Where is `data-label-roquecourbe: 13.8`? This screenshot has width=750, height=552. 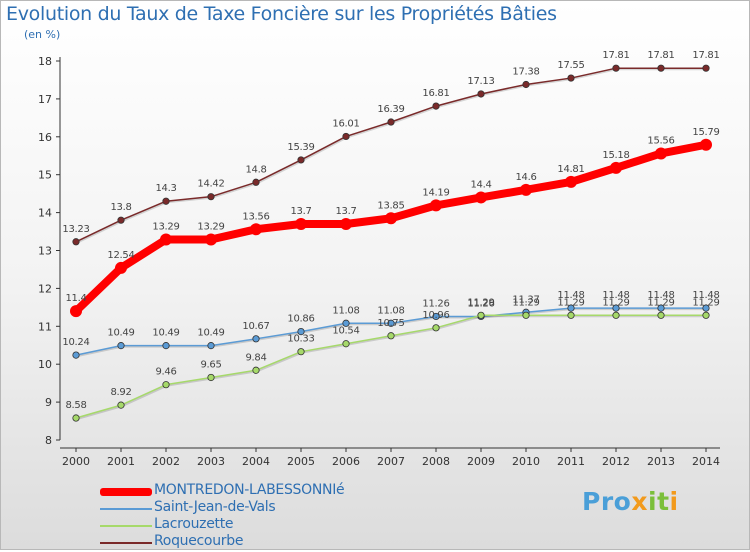 data-label-roquecourbe: 13.8 is located at coordinates (120, 207).